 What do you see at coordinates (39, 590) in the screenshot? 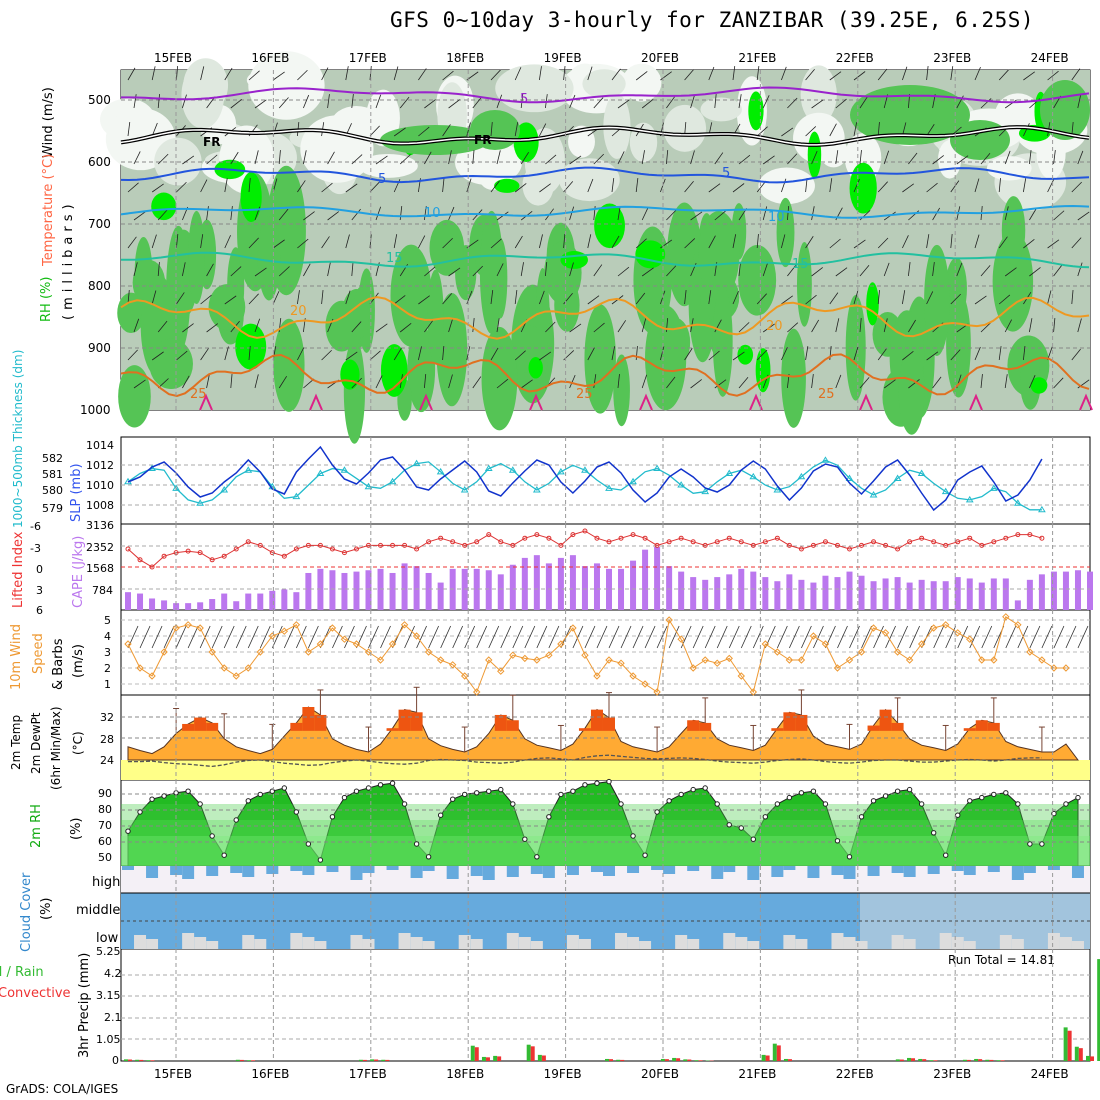
I see `li-tick: 3` at bounding box center [39, 590].